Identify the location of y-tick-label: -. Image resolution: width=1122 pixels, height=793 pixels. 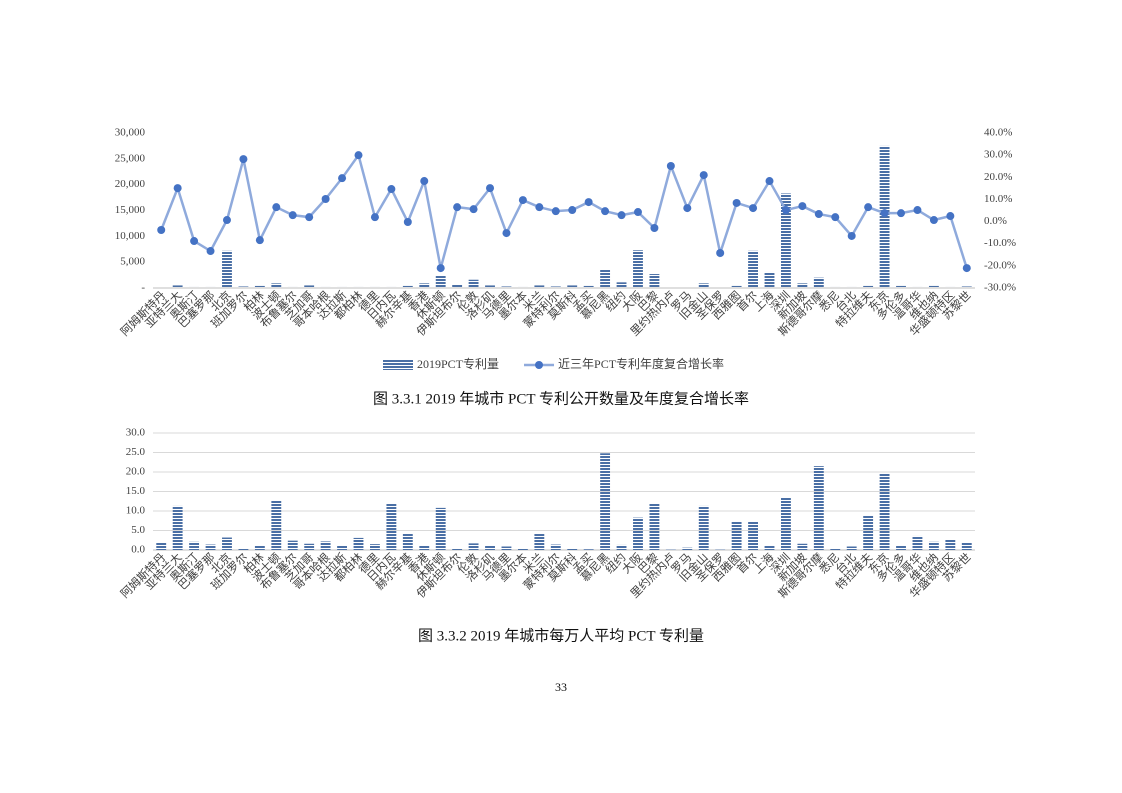
(143, 288).